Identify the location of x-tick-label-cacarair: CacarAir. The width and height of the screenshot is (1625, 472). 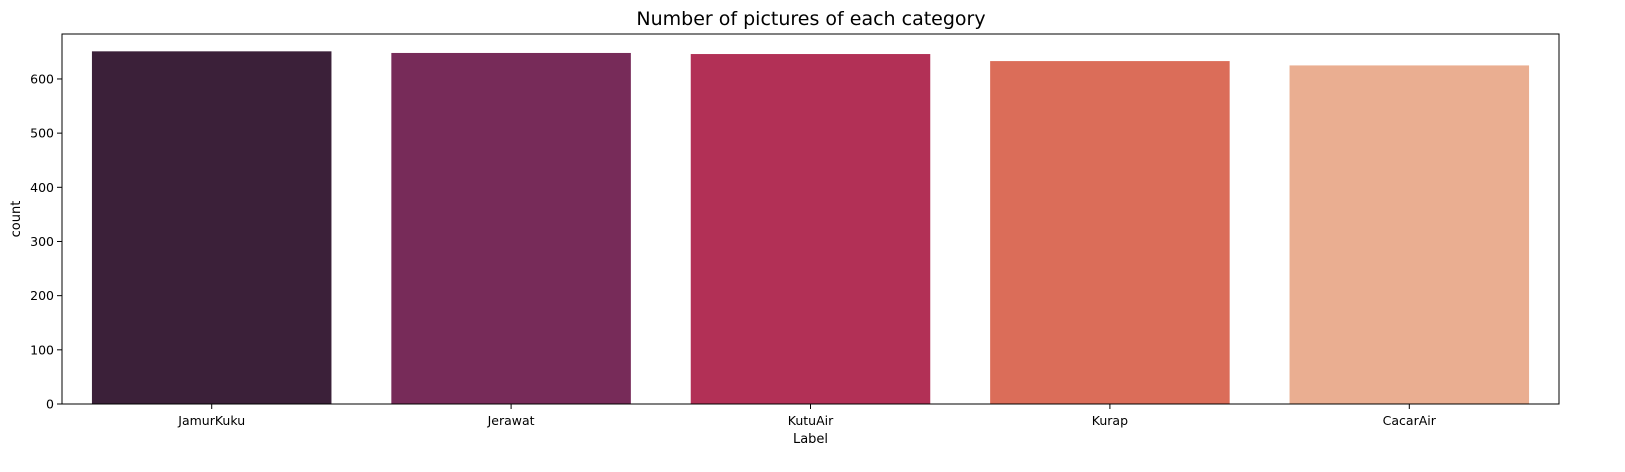
(1410, 420).